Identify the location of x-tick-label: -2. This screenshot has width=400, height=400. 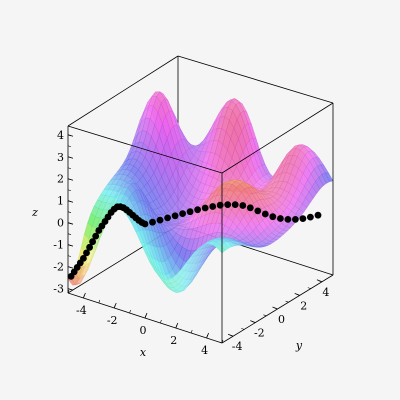
(112, 320).